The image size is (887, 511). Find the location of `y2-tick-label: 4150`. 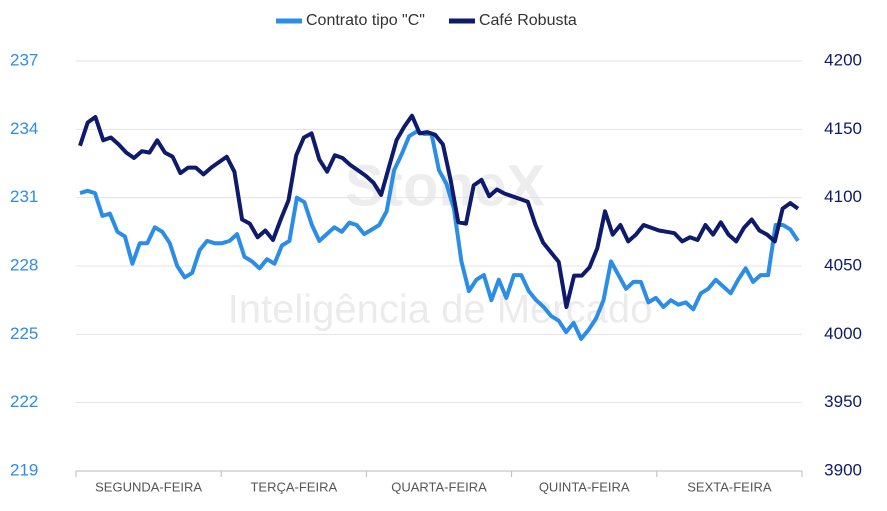

y2-tick-label: 4150 is located at coordinates (843, 128).